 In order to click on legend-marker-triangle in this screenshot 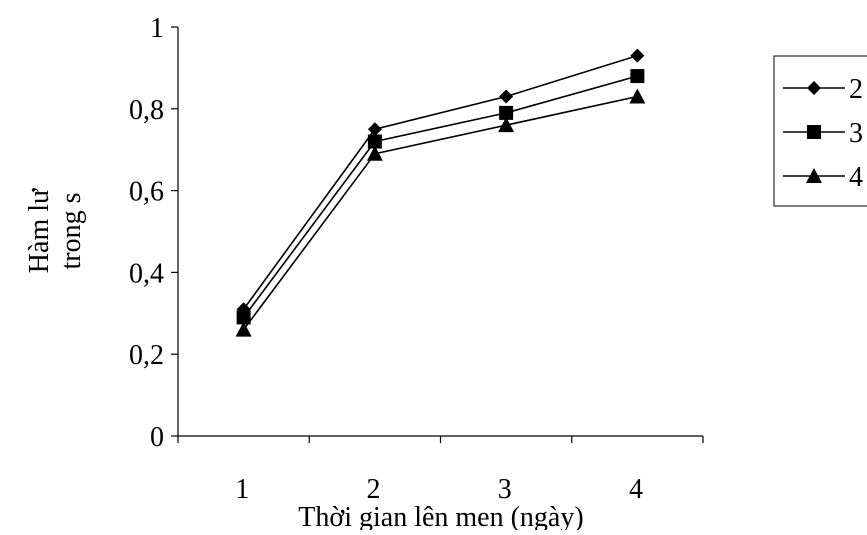, I will do `click(814, 175)`.